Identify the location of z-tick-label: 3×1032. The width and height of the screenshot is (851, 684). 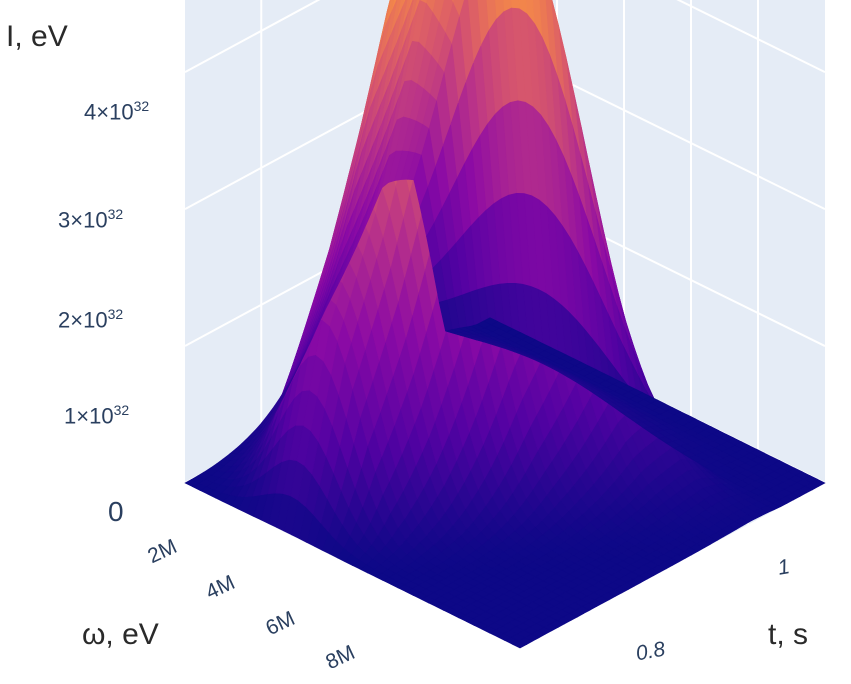
(90, 219).